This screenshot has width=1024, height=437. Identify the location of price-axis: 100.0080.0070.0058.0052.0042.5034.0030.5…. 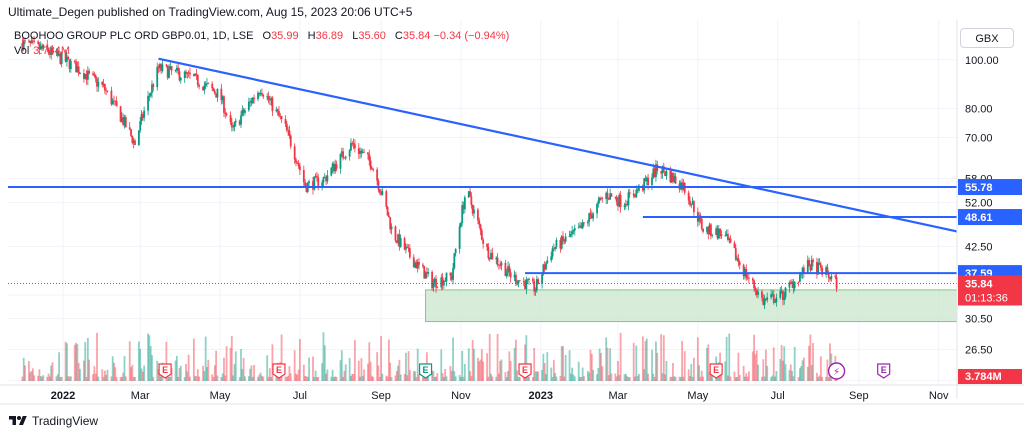
(989, 209).